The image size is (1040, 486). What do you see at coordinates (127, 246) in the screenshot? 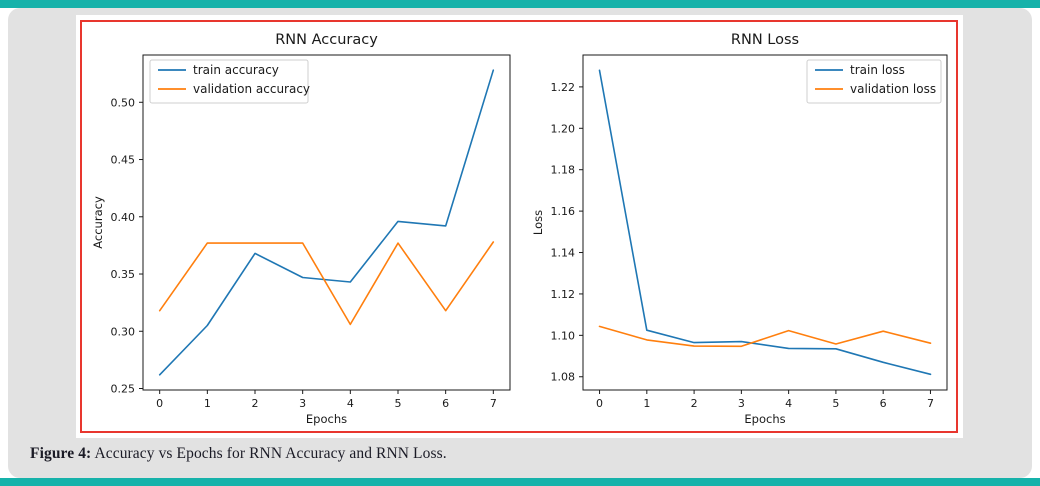
I see `y-axis: 0.25 0.30 0.35 0.40 0.45 0.50` at bounding box center [127, 246].